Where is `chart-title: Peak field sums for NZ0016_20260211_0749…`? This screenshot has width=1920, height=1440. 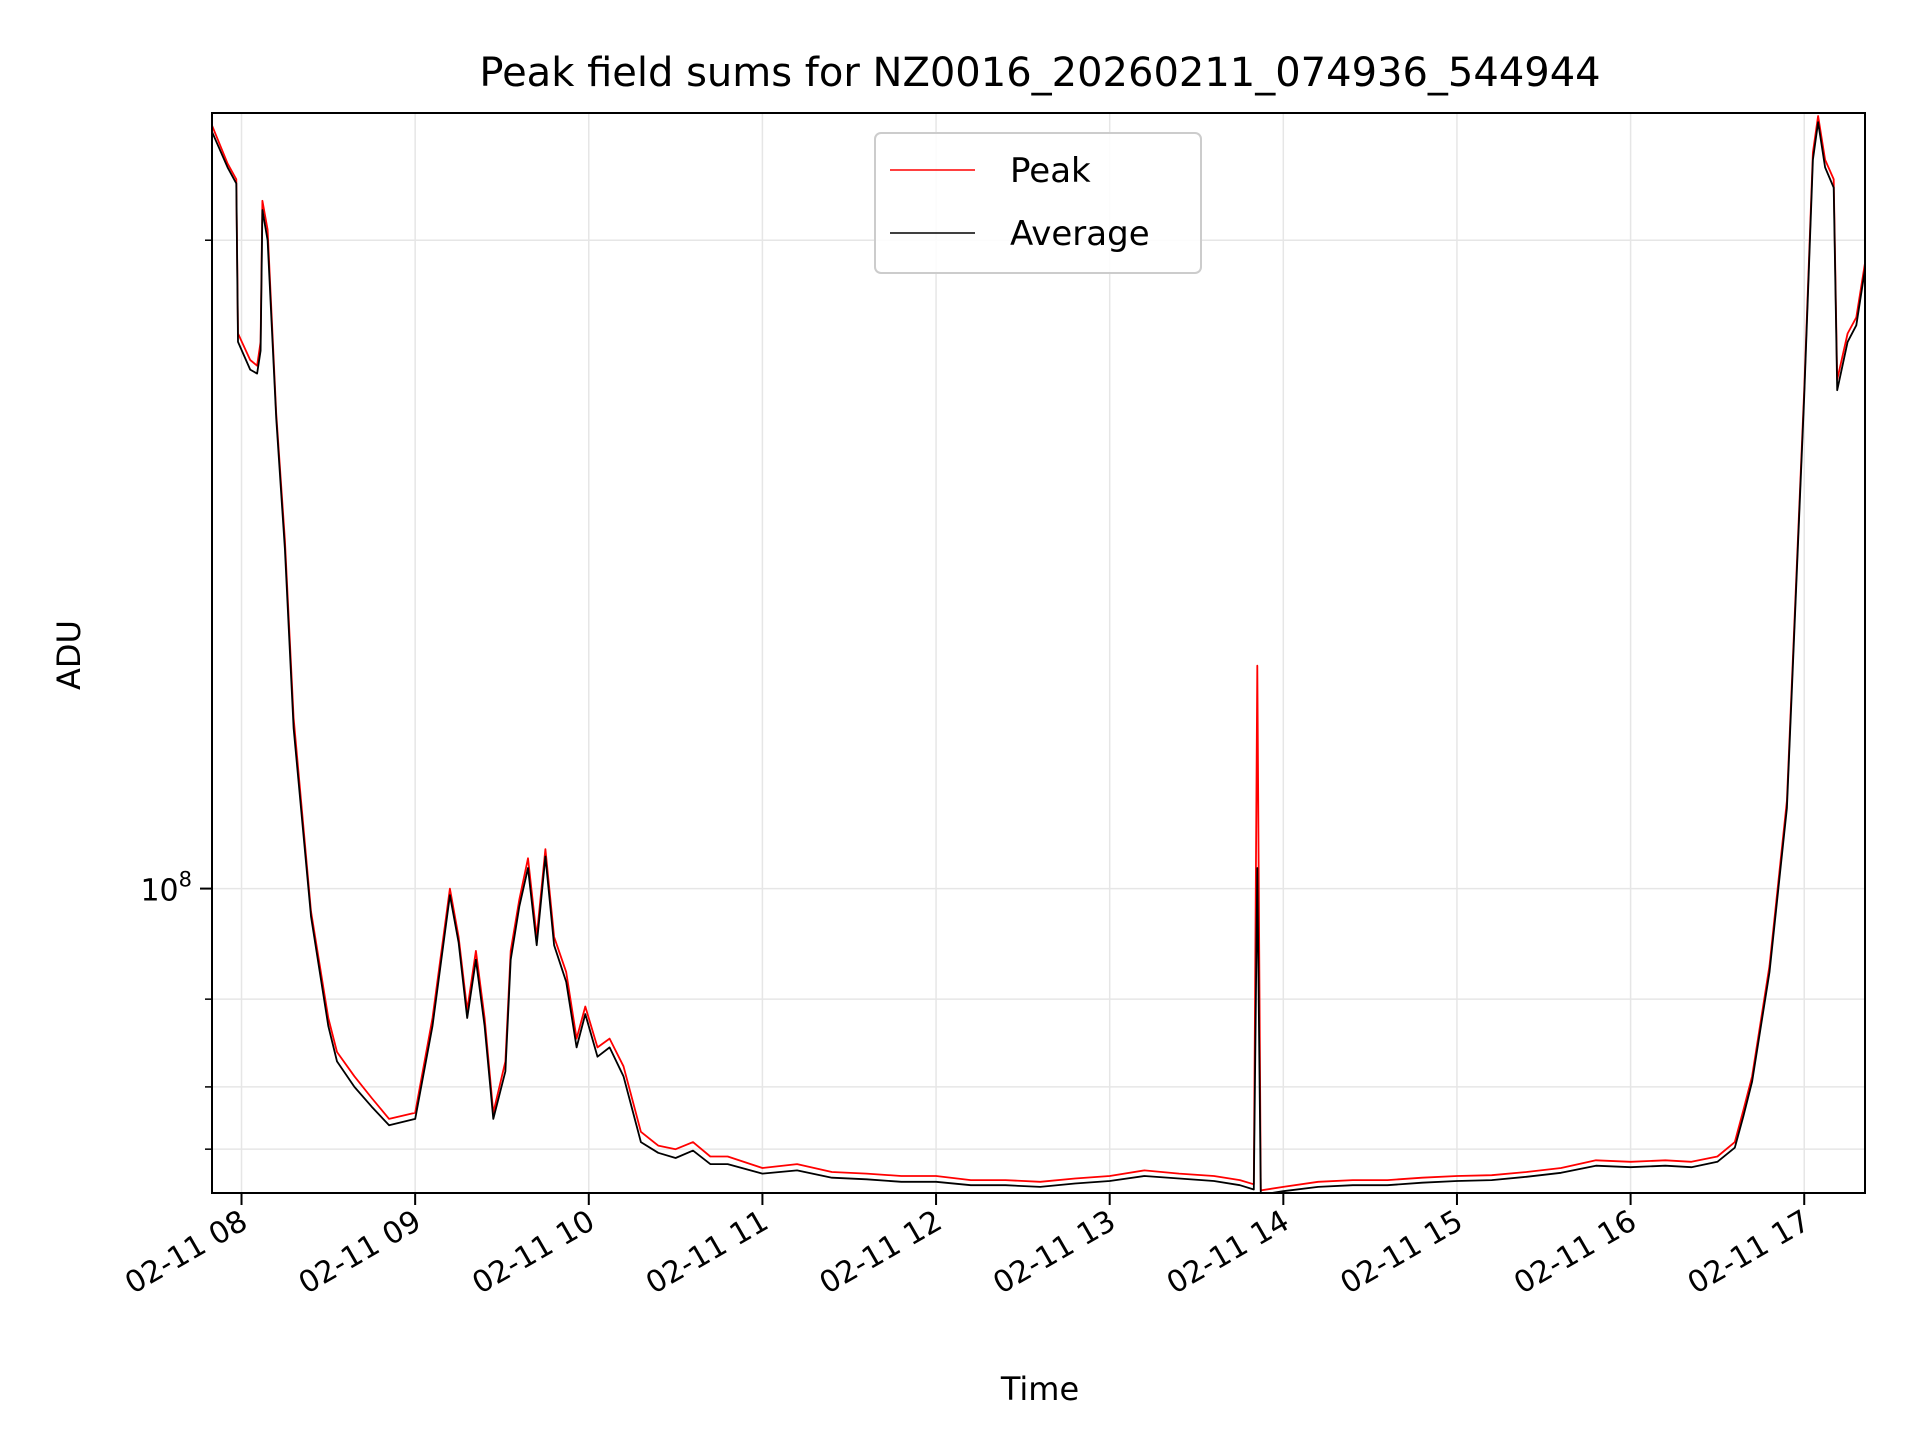
chart-title: Peak field sums for NZ0016_20260211_0749… is located at coordinates (1039, 73).